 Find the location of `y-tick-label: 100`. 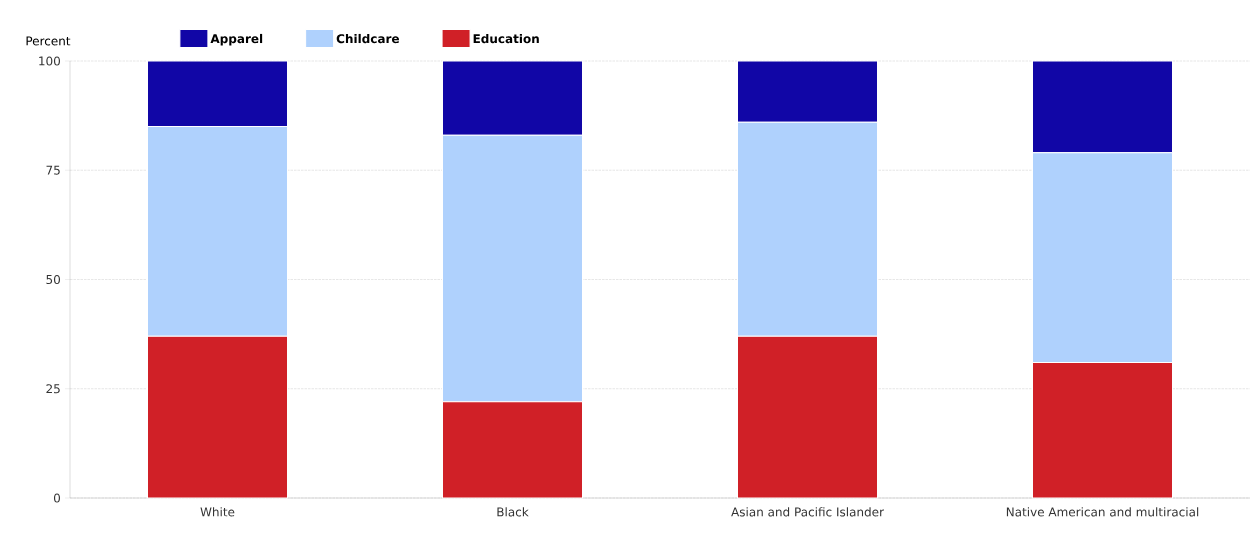

y-tick-label: 100 is located at coordinates (49, 61).